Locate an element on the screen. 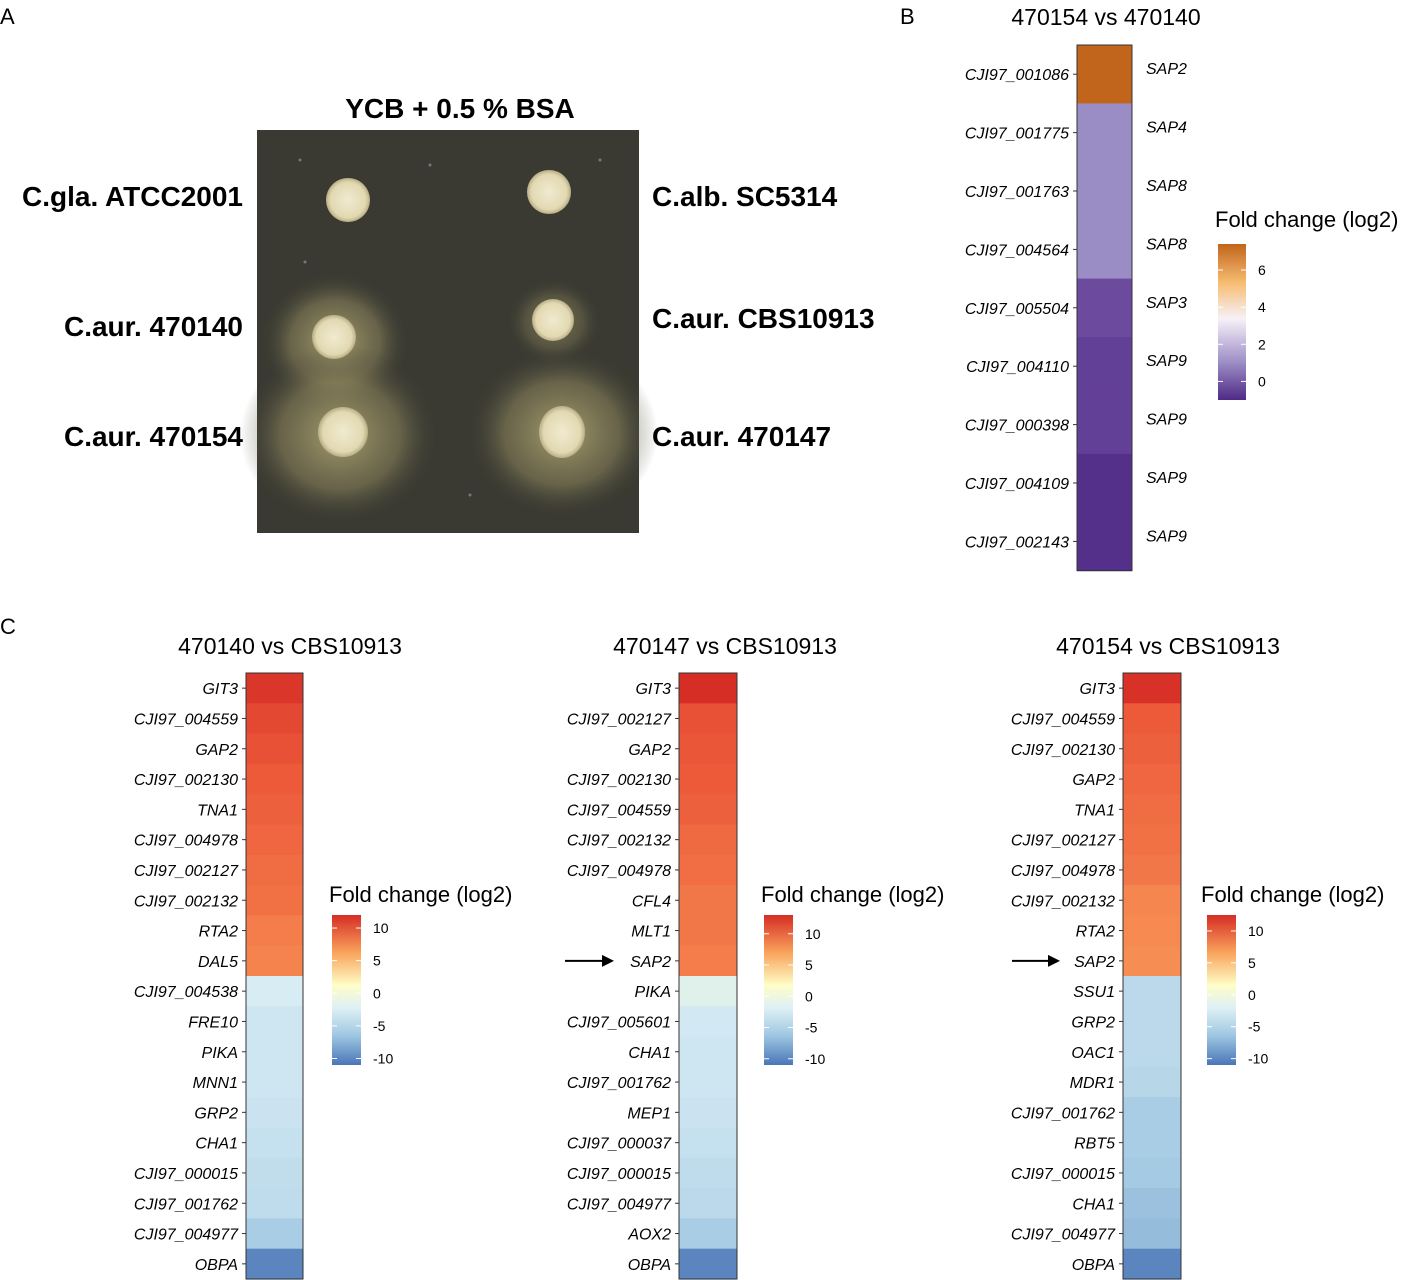 The image size is (1418, 1280). row-id-label: CJI97_004110 is located at coordinates (1017, 367).